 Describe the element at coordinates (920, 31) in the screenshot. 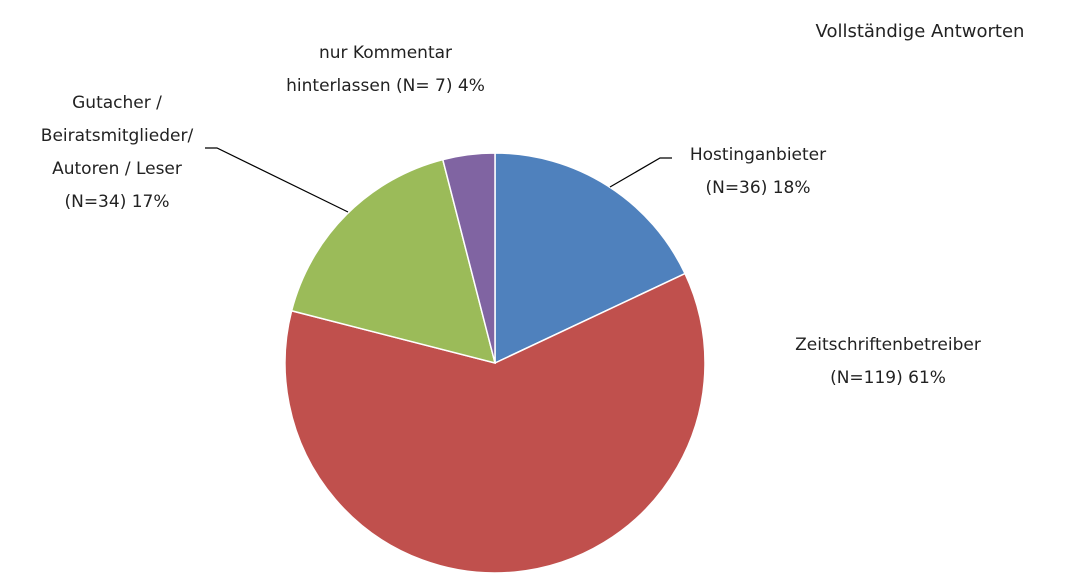

I see `chart-title: Vollständige Antworten` at that location.